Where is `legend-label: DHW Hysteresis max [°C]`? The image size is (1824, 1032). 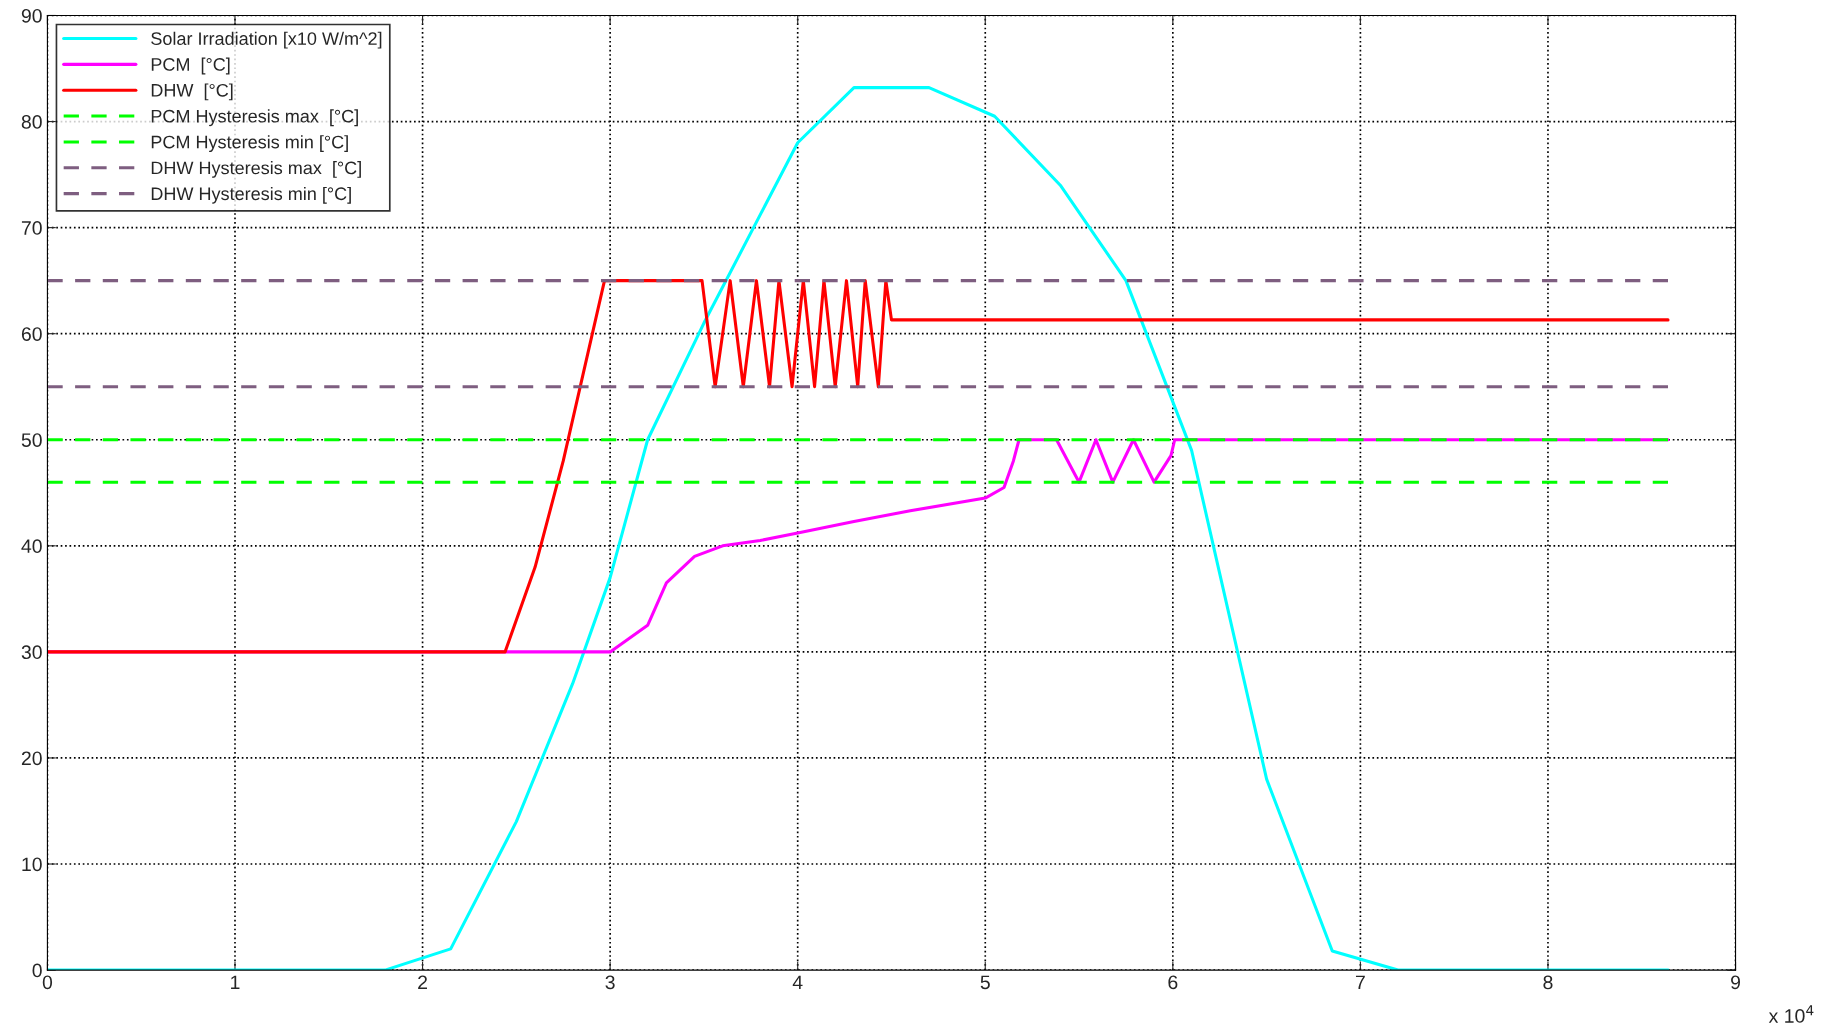 legend-label: DHW Hysteresis max [°C] is located at coordinates (256, 169).